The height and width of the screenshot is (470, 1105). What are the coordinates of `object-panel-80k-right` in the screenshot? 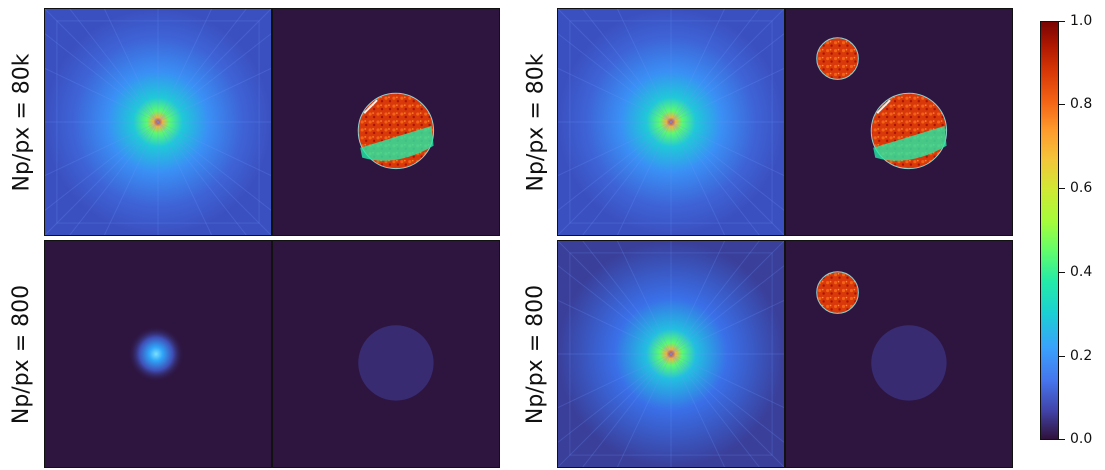 It's located at (899, 122).